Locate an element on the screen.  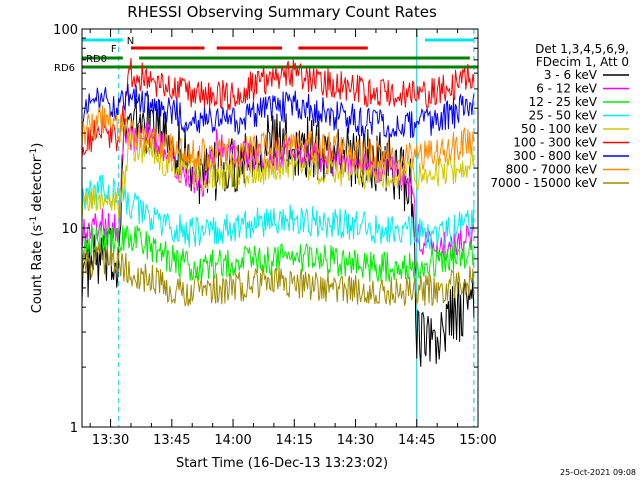
chart-title: RHESSI Observing Summary Count Rates is located at coordinates (282, 12).